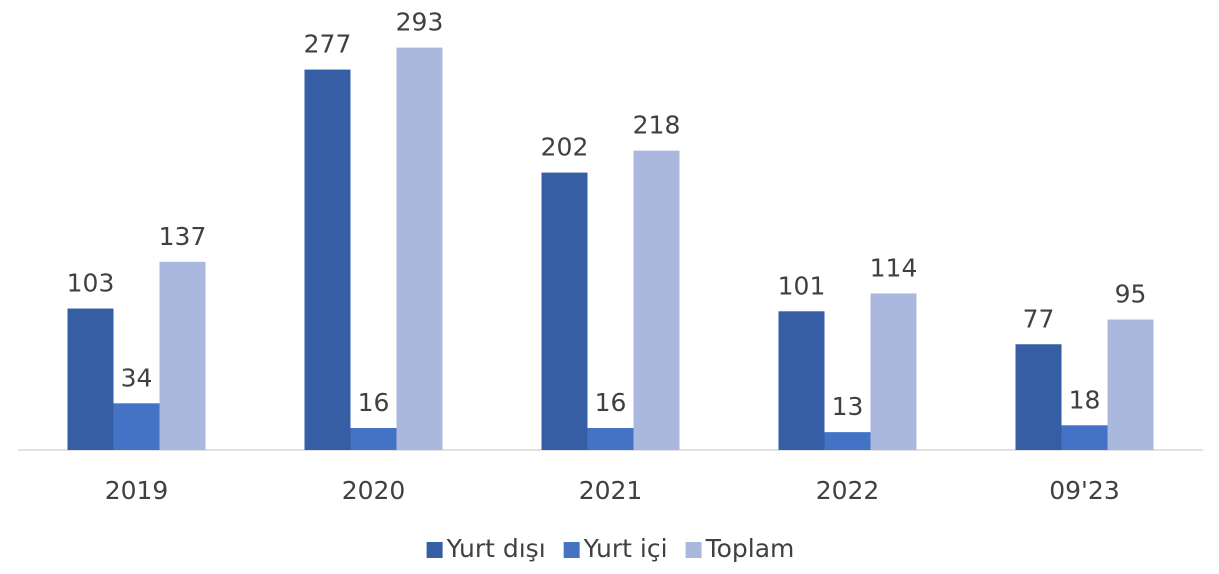  Describe the element at coordinates (328, 44) in the screenshot. I see `data-label: 277` at that location.